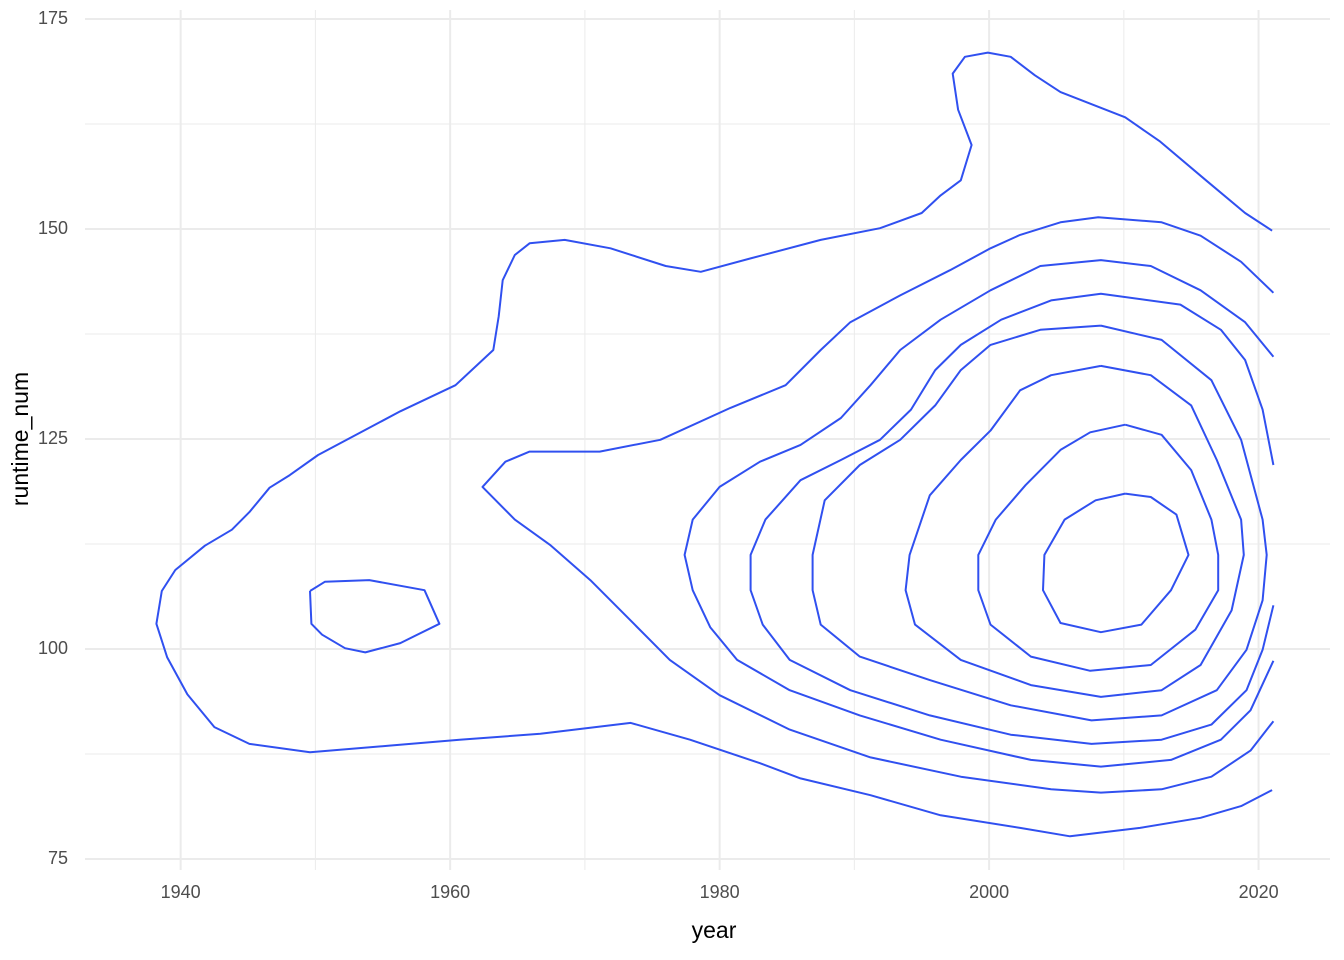  I want to click on x-tick-label: 2020, so click(1259, 892).